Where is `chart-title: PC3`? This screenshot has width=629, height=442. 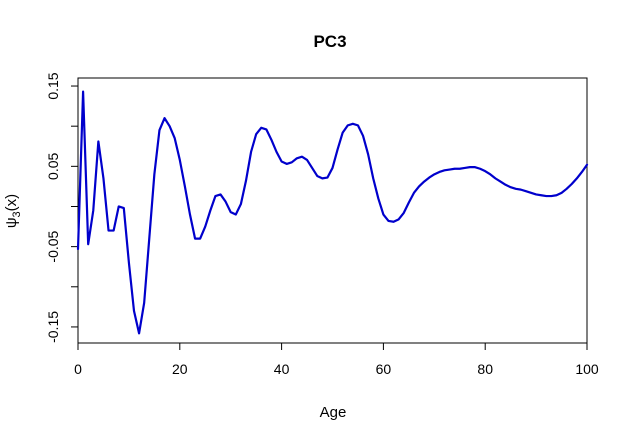
chart-title: PC3 is located at coordinates (329, 41).